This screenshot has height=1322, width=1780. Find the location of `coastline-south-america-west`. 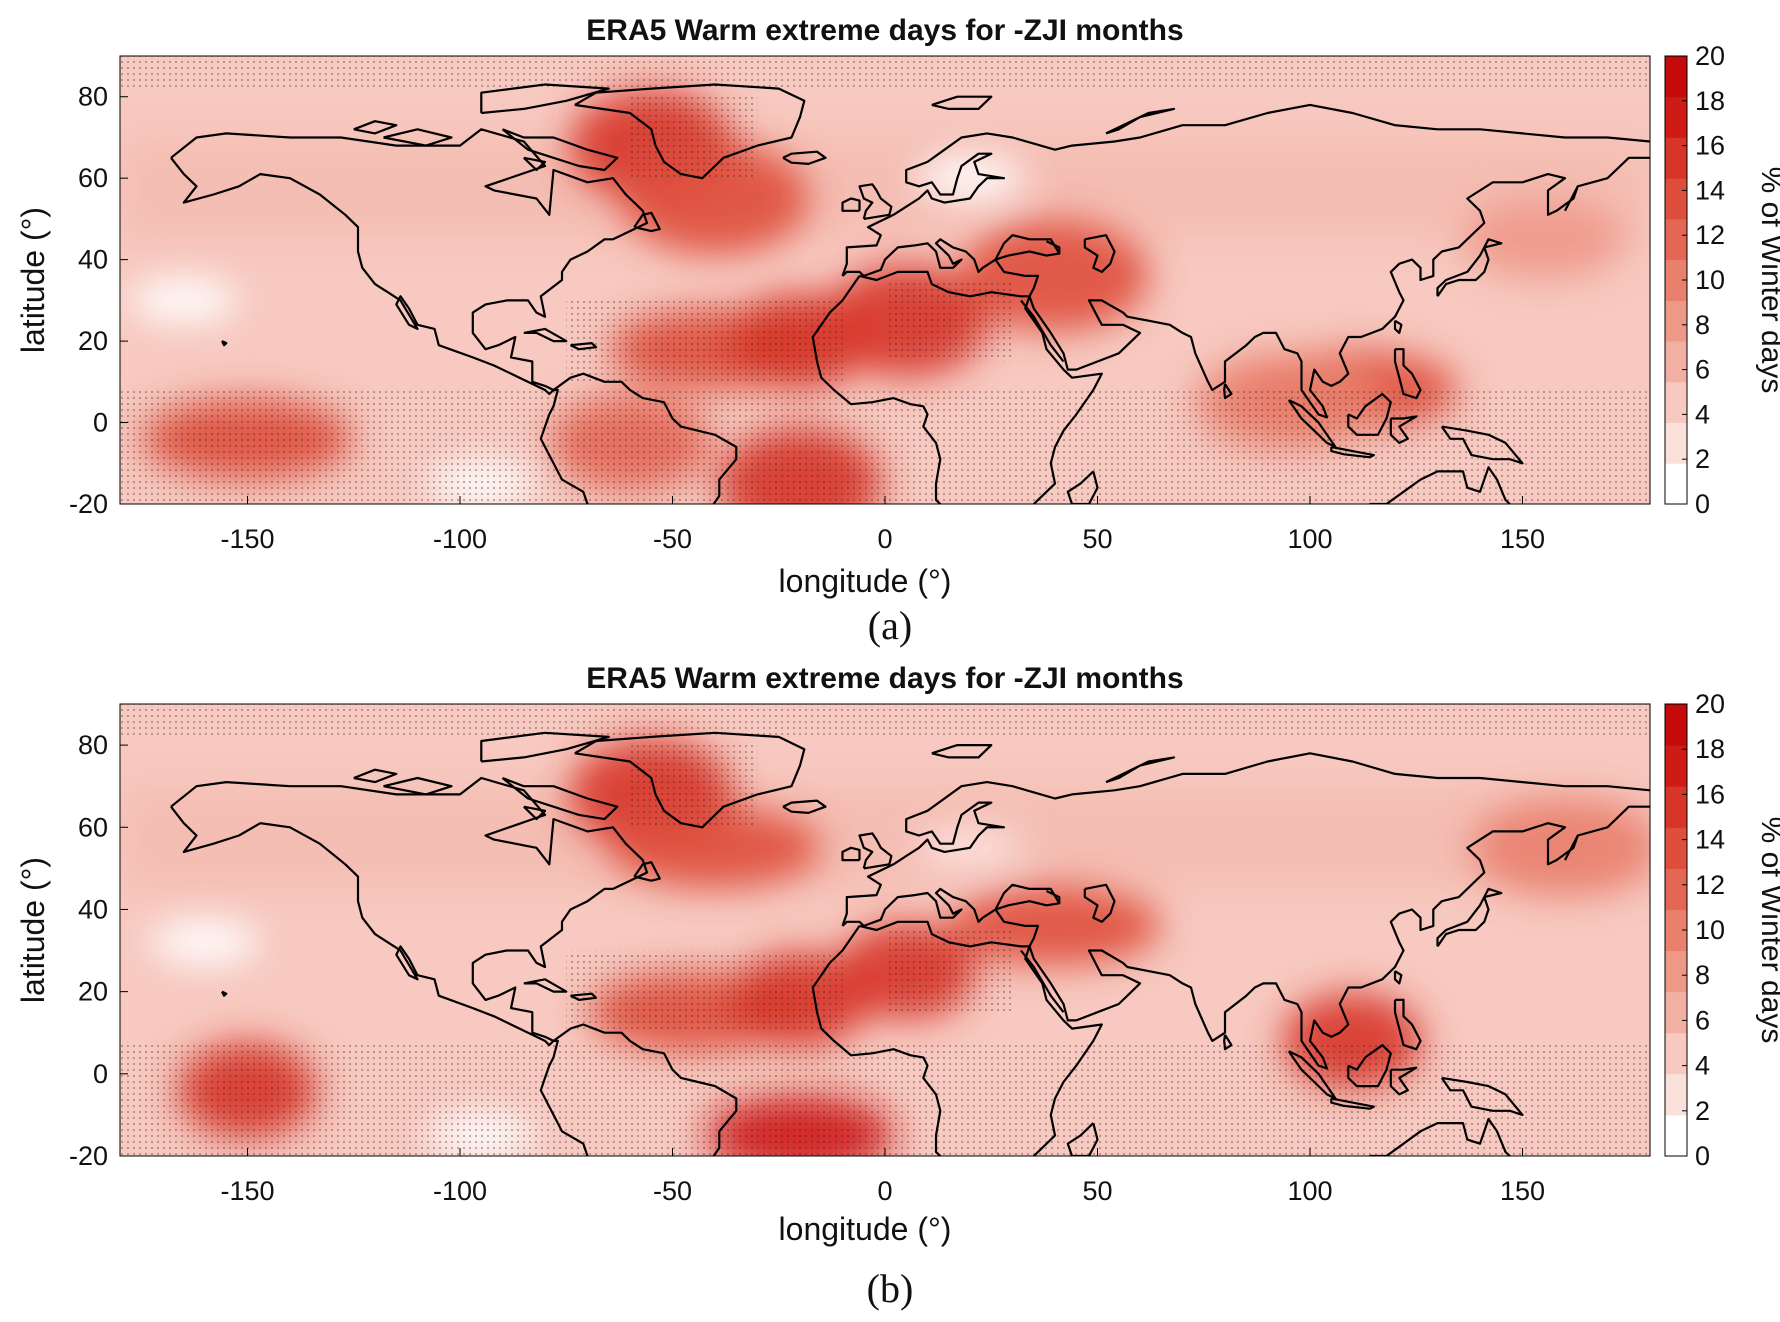

coastline-south-america-west is located at coordinates (564, 1097).